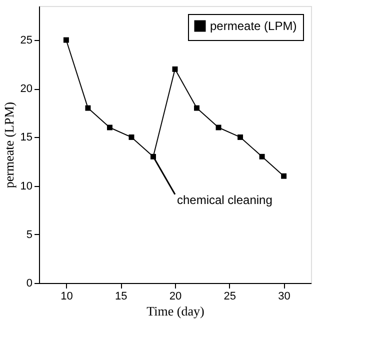 Image resolution: width=367 pixels, height=348 pixels. I want to click on y-tick-label: 5, so click(29, 234).